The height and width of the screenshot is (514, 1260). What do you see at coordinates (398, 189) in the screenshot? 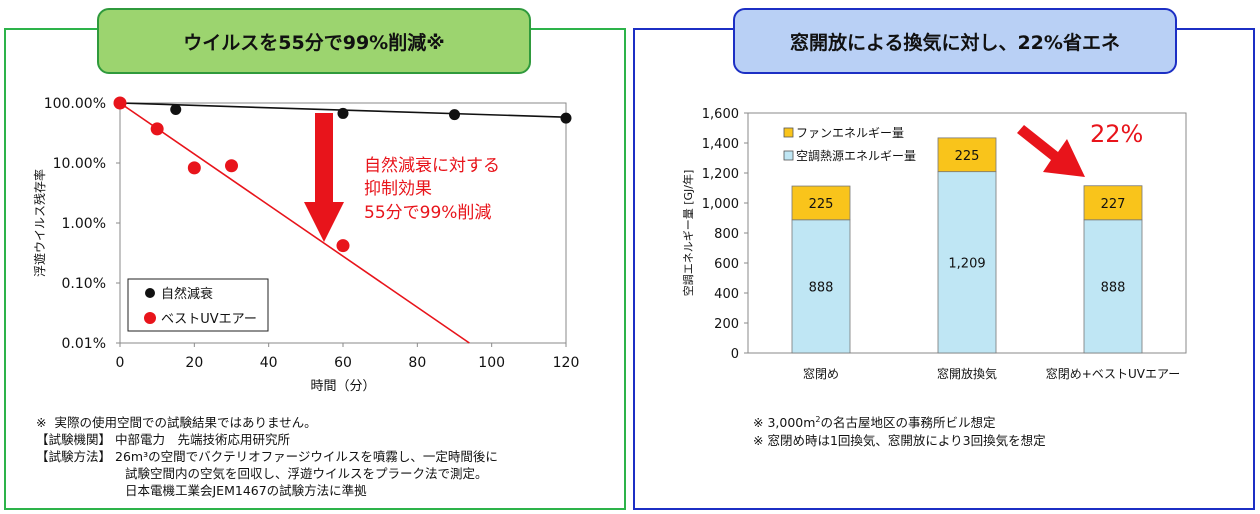
I see `suppression-annotation-line2: 抑制効果` at bounding box center [398, 189].